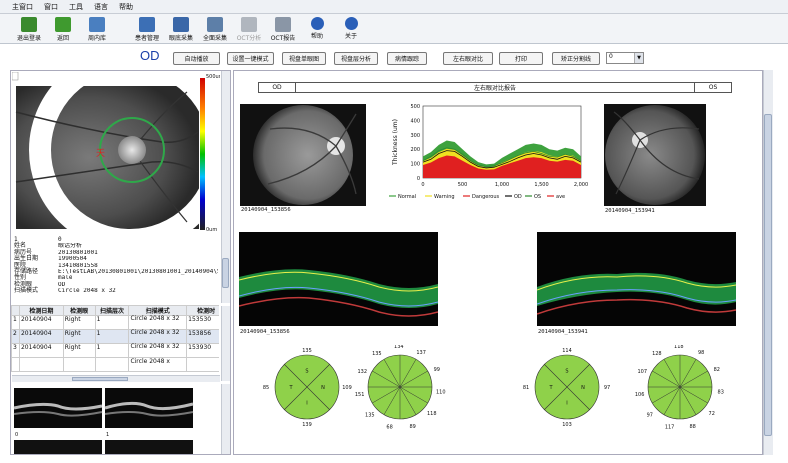 The image size is (788, 463). What do you see at coordinates (16, 239) in the screenshot?
I see `info-index: 1` at bounding box center [16, 239].